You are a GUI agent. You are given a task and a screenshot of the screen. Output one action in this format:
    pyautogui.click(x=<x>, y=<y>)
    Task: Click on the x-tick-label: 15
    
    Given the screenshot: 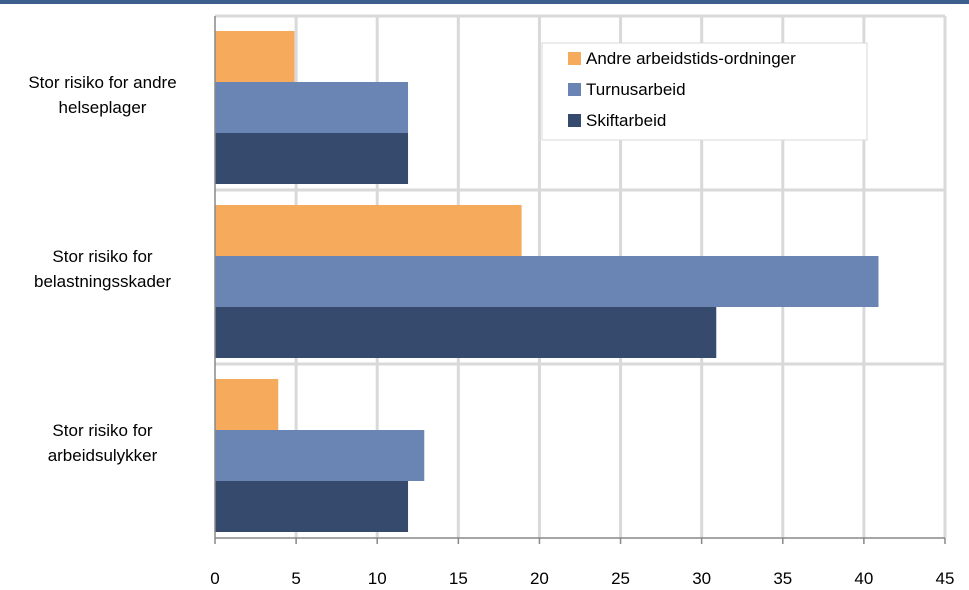 What is the action you would take?
    pyautogui.click(x=458, y=578)
    